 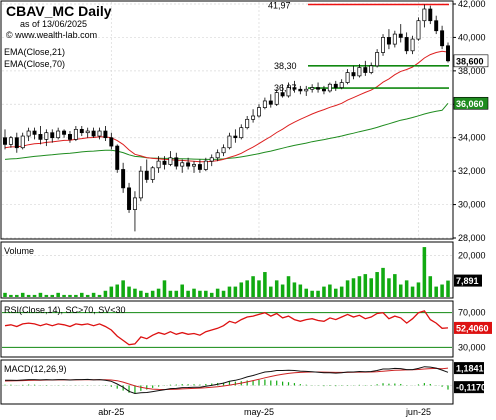 What do you see at coordinates (472, 238) in the screenshot?
I see `price-tick-label: 28,000` at bounding box center [472, 238].